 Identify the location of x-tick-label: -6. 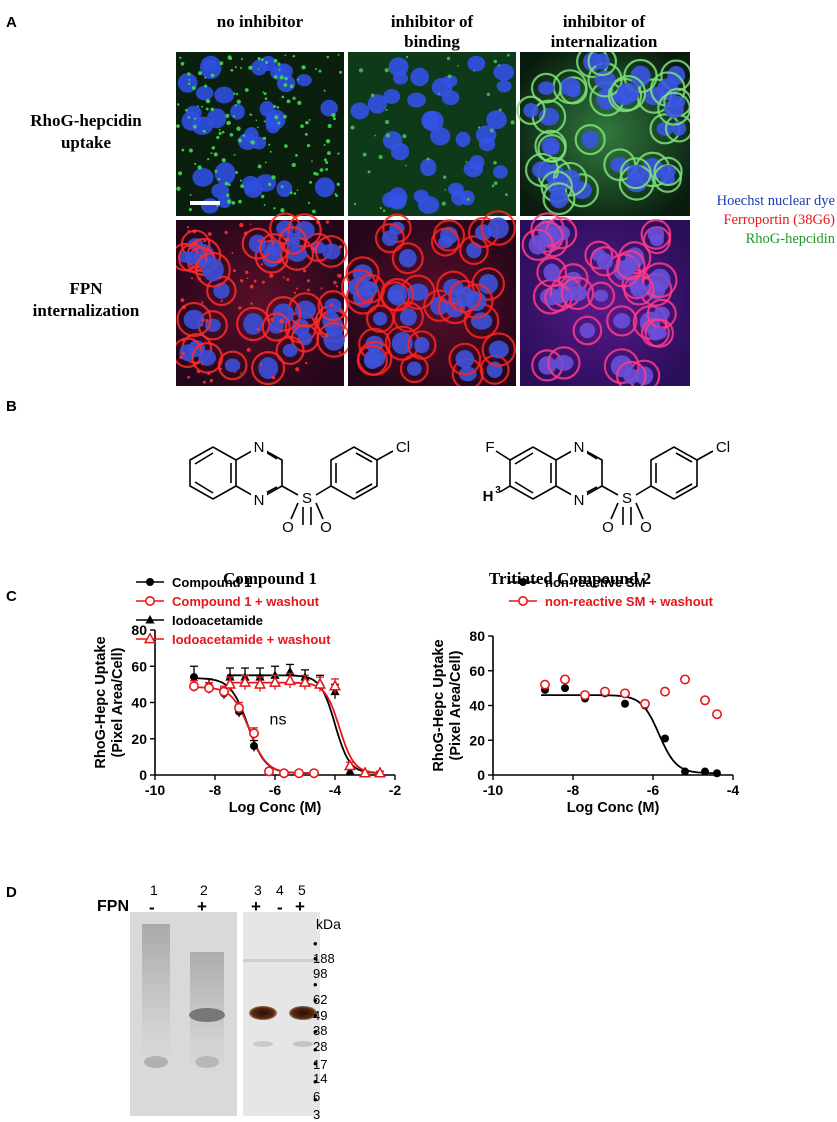
(653, 790).